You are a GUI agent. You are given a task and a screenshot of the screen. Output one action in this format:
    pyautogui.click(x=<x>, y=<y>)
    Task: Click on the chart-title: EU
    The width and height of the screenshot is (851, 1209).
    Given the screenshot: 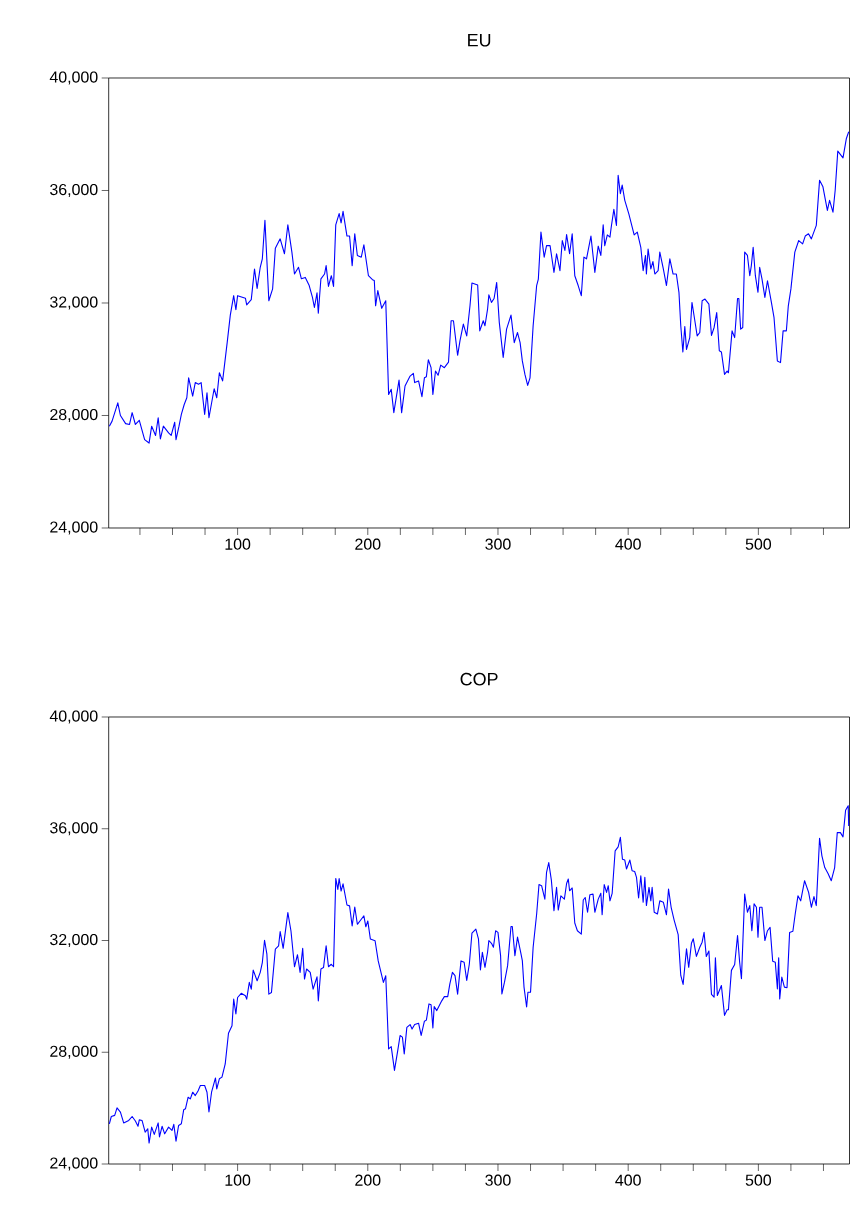 What is the action you would take?
    pyautogui.click(x=479, y=40)
    